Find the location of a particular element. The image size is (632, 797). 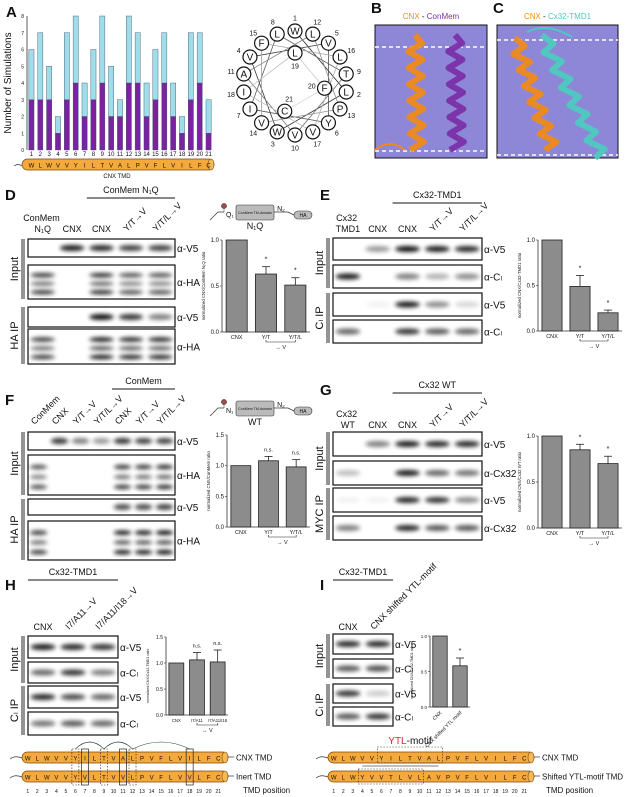

glycan-icon is located at coordinates (224, 402).